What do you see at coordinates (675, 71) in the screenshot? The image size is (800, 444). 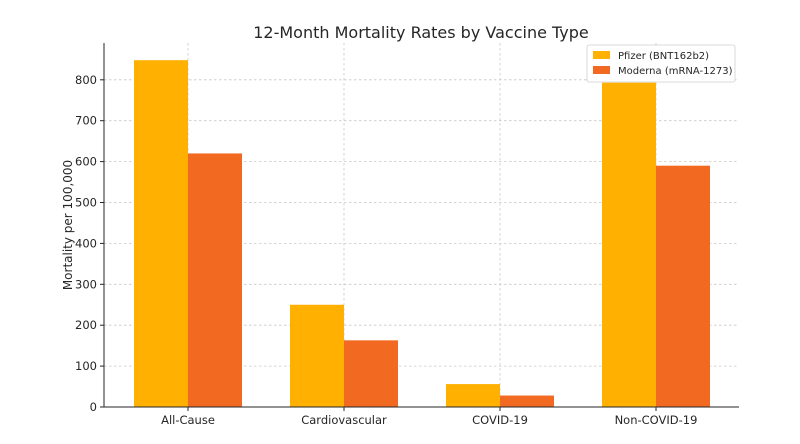 I see `legend-label-moderna: Moderna (mRNA-1273)` at bounding box center [675, 71].